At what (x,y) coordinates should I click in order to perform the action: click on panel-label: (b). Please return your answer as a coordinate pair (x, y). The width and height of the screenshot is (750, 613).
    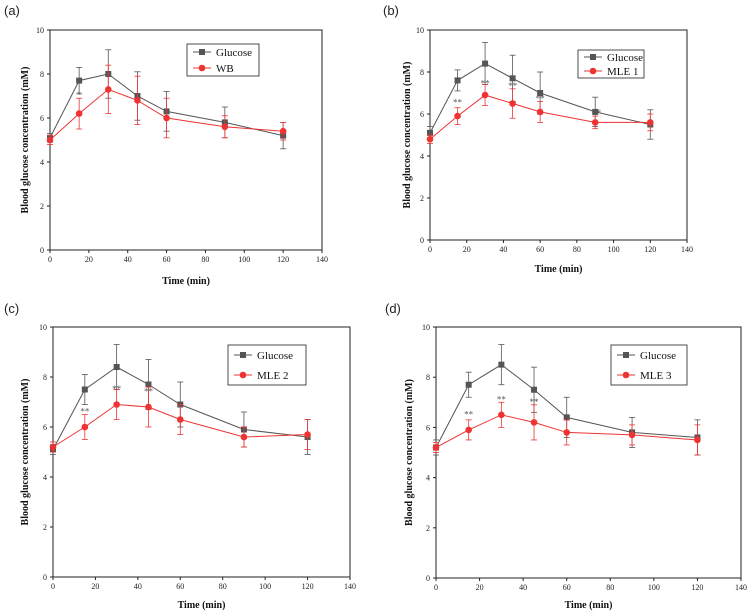
    Looking at the image, I should click on (391, 10).